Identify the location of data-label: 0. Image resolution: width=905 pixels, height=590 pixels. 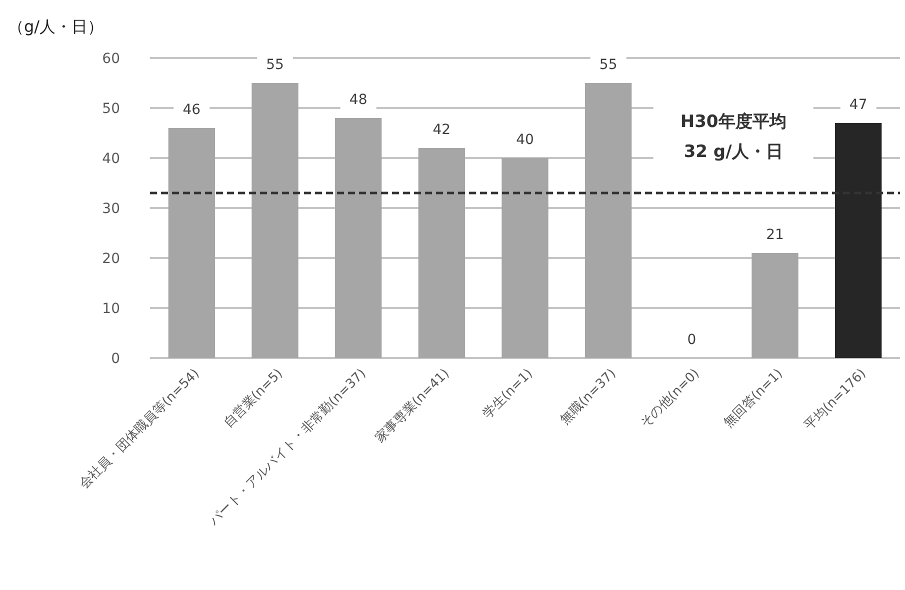
(691, 340).